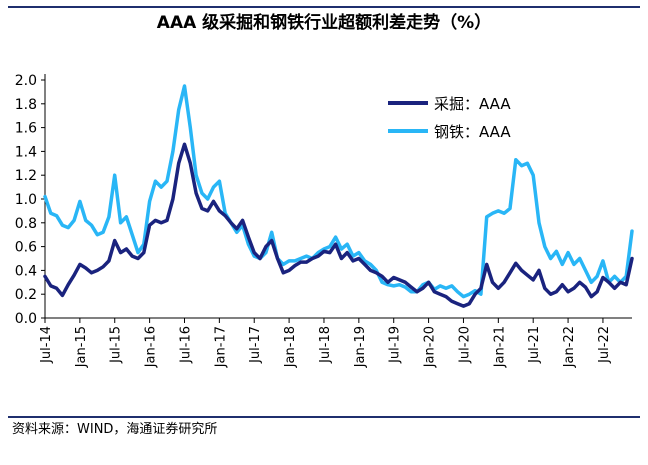  Describe the element at coordinates (604, 345) in the screenshot. I see `x-tick-label: Jul-22` at that location.